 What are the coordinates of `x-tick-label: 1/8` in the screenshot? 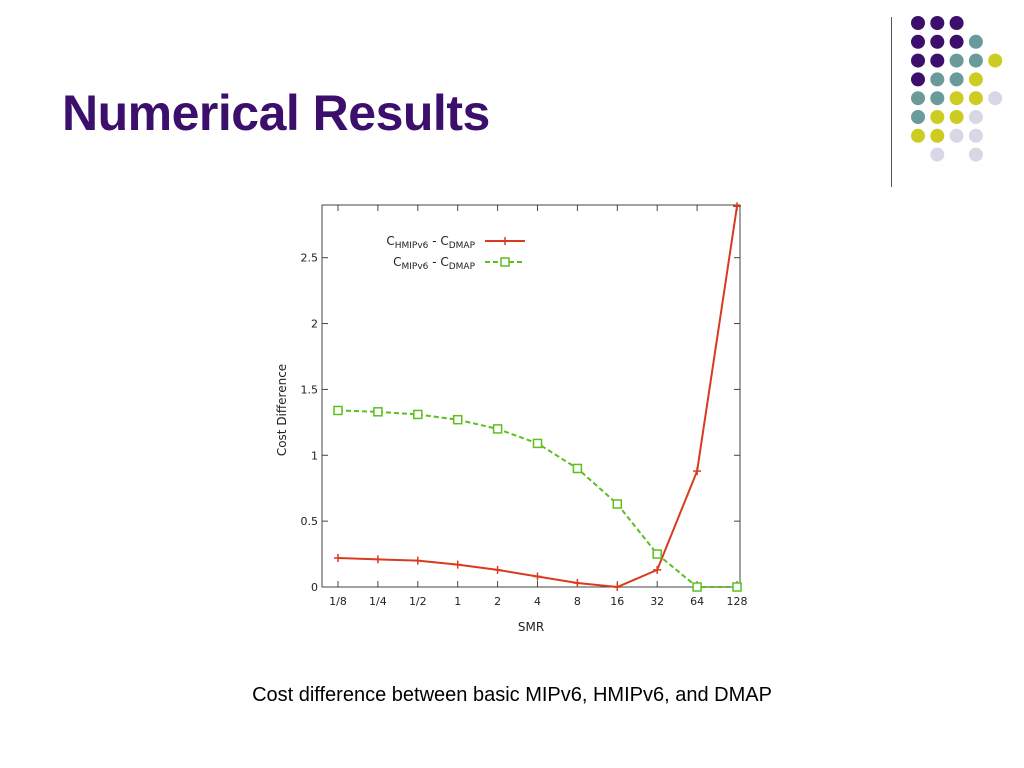 It's located at (338, 601).